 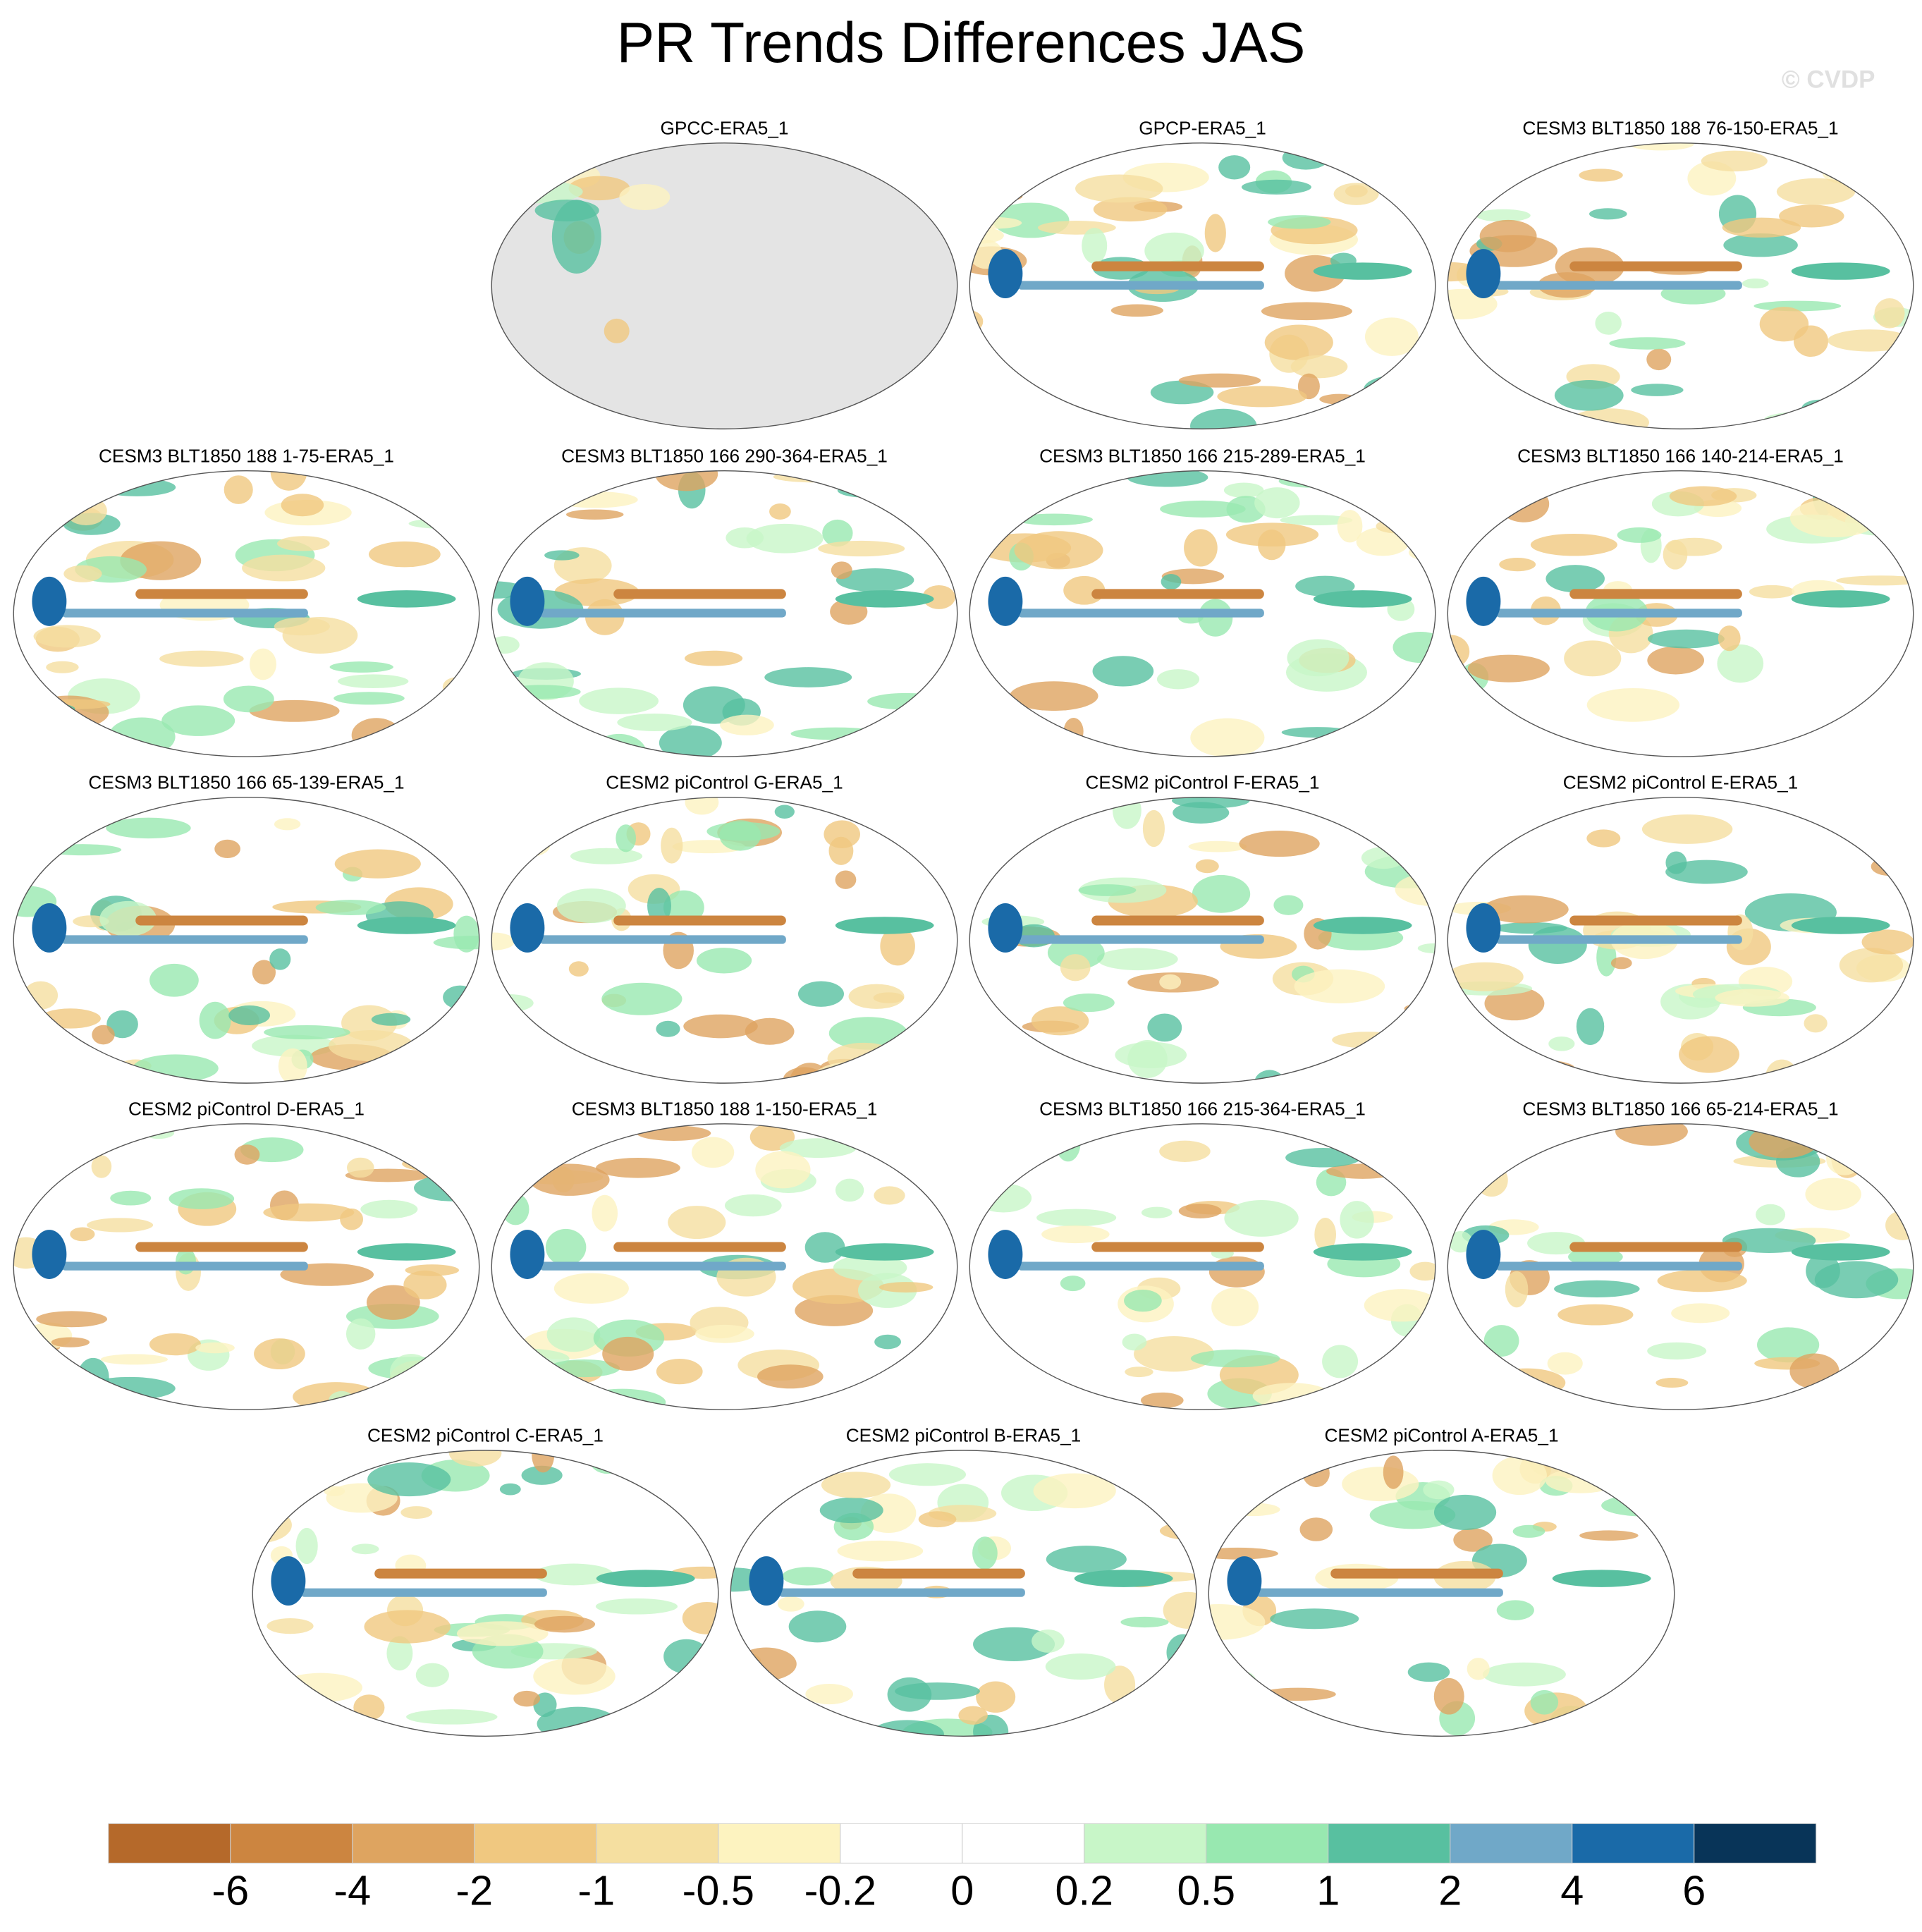 What do you see at coordinates (725, 1109) in the screenshot?
I see `panel-title: CESM3 BLT1850 188 1-150-ERA5_1` at bounding box center [725, 1109].